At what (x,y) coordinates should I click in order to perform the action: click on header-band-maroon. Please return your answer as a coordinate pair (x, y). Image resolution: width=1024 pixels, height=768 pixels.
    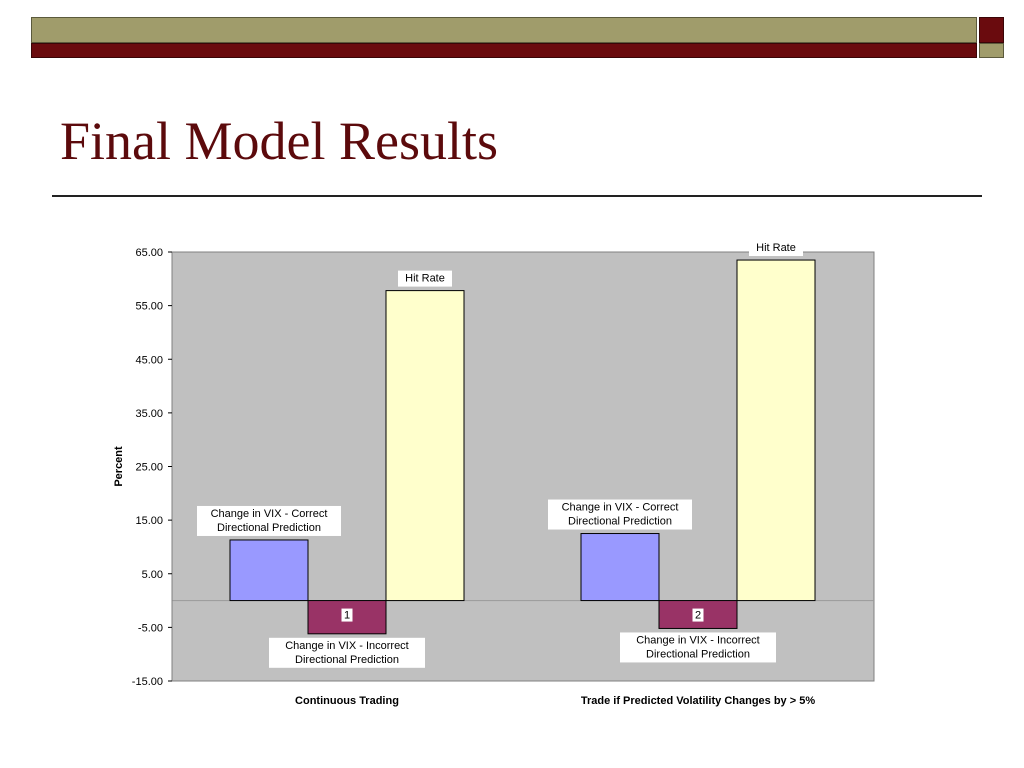
    Looking at the image, I should click on (504, 50).